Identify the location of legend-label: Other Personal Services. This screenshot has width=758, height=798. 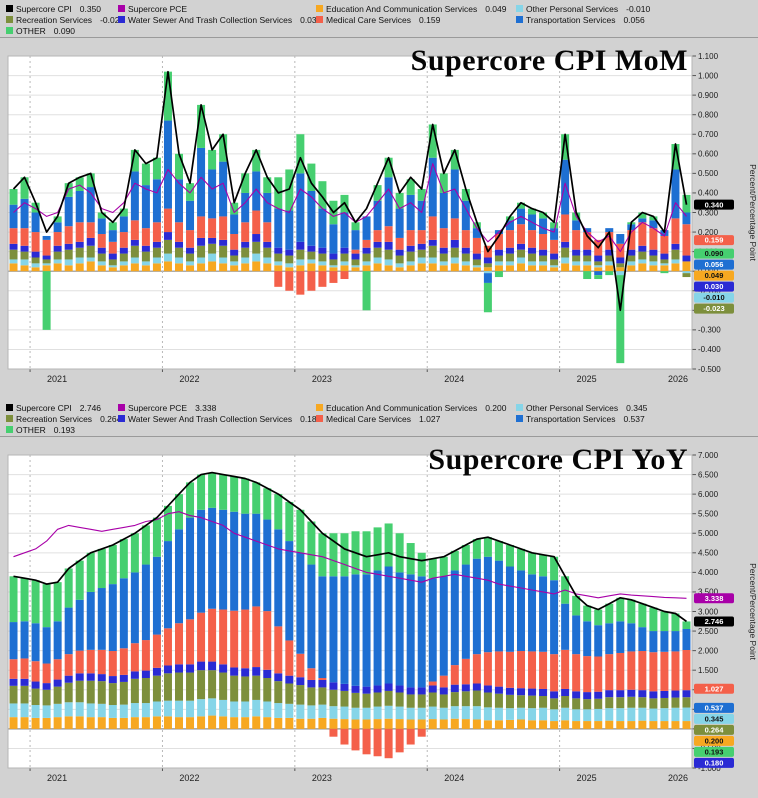
(572, 8).